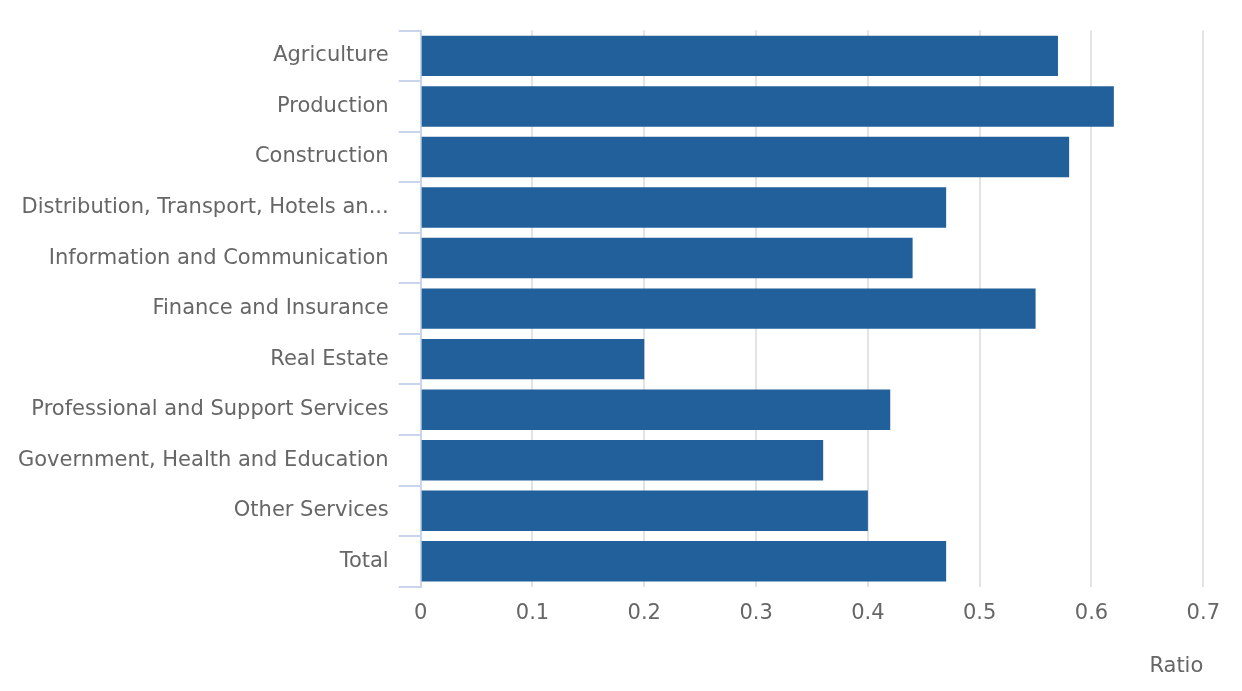 This screenshot has width=1242, height=691. I want to click on x-tick-label: 0.7, so click(1203, 611).